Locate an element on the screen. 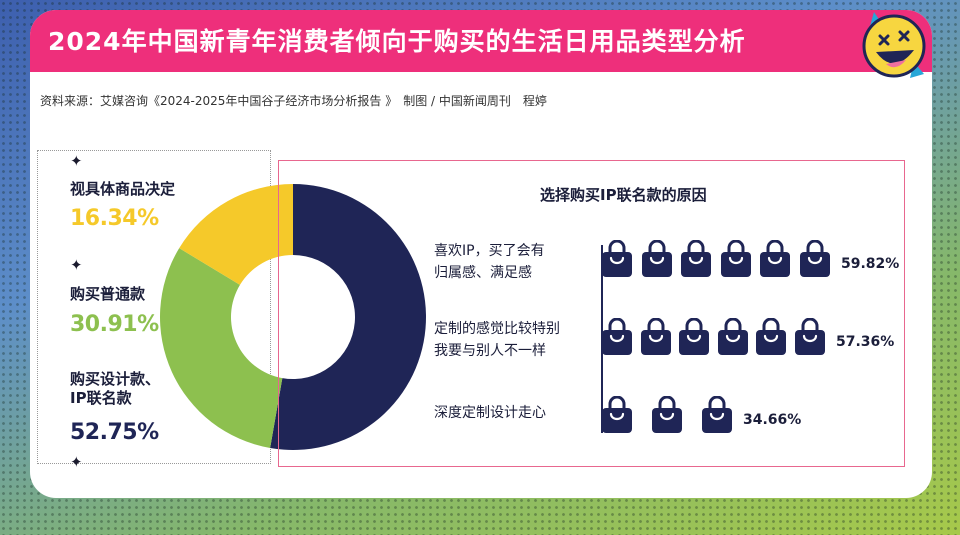 This screenshot has width=960, height=535. reason-label: 深度定制设计走心 is located at coordinates (490, 413).